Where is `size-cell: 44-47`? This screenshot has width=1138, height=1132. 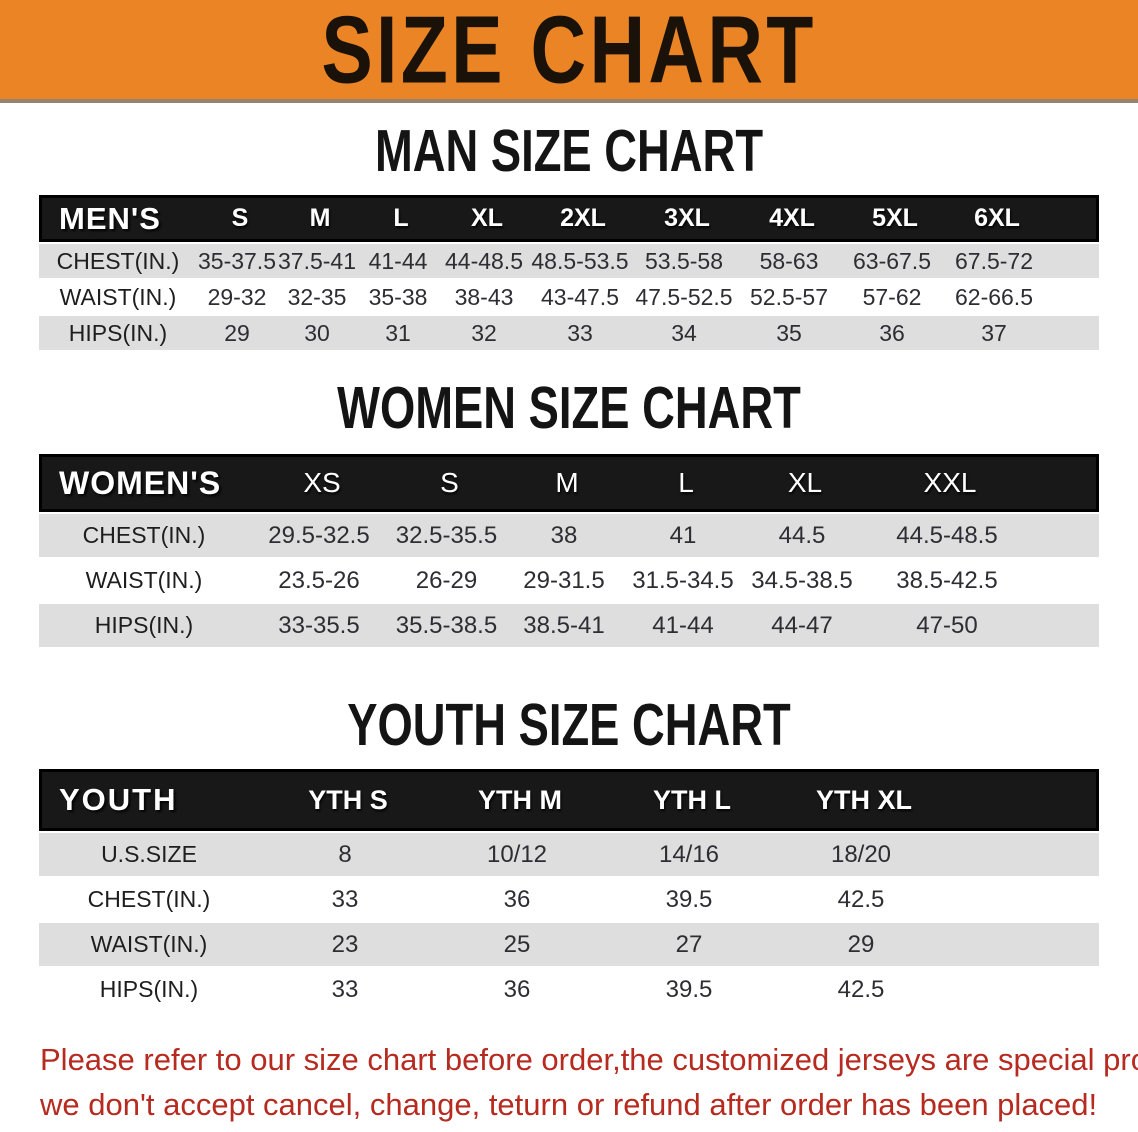
size-cell: 44-47 is located at coordinates (802, 625).